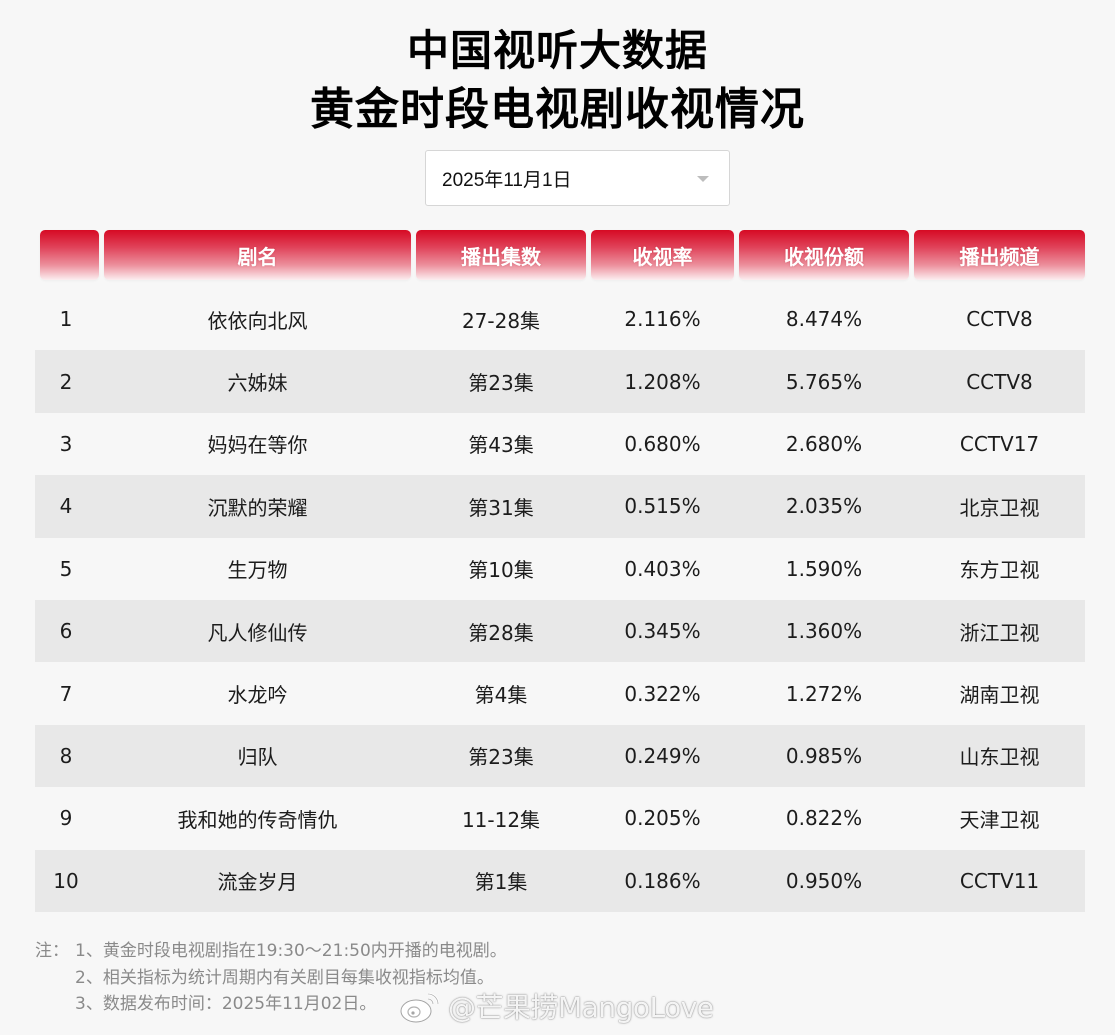  I want to click on page-title-line1: 中国视听大数据, so click(557, 50).